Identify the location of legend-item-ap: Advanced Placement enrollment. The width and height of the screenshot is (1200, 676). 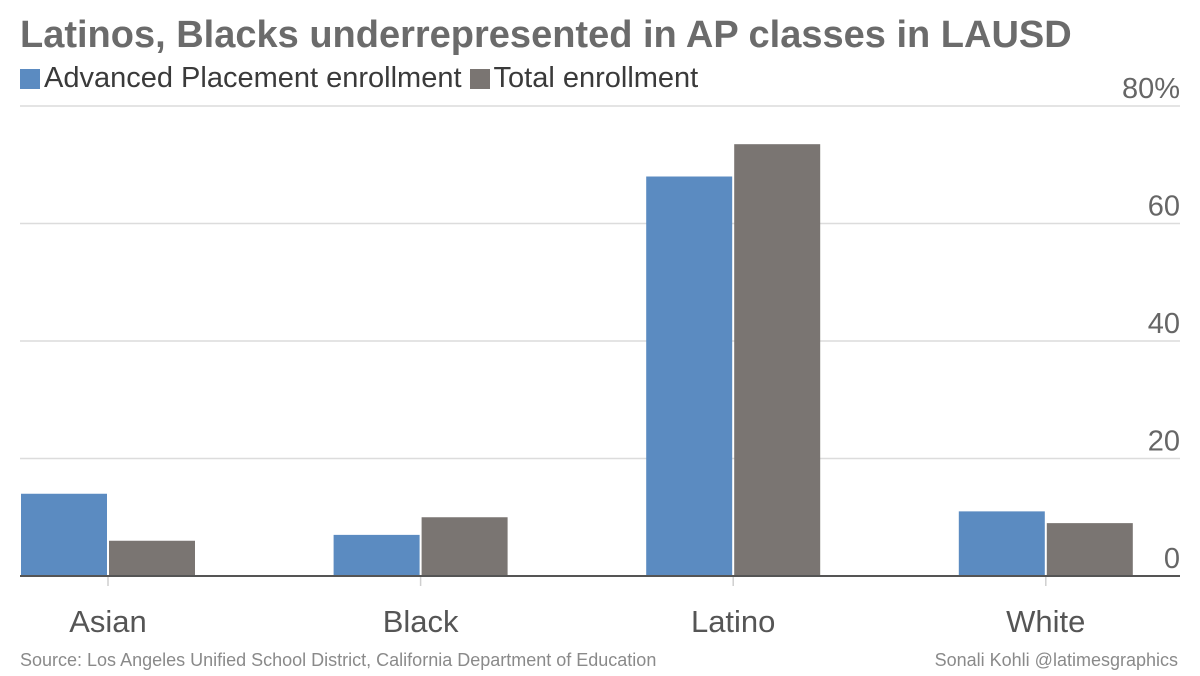
(241, 78).